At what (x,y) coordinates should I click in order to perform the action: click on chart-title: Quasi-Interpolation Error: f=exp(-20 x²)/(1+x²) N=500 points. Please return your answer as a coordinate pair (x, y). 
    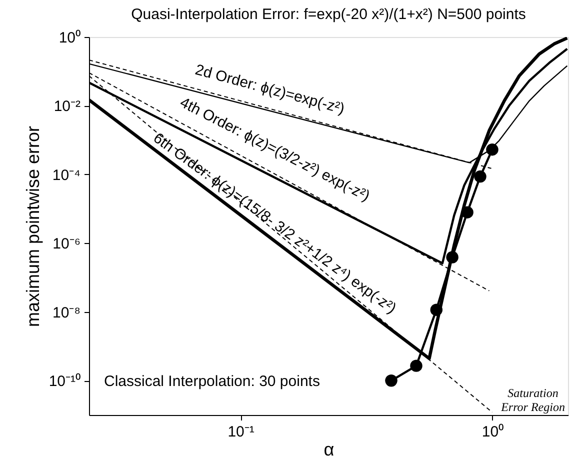
    Looking at the image, I should click on (328, 14).